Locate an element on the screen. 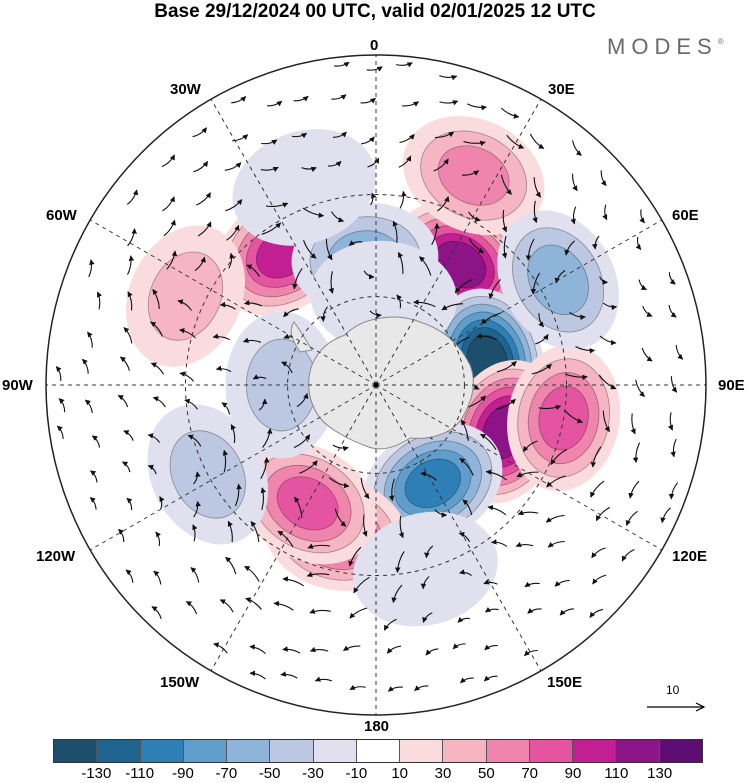 This screenshot has width=750, height=783. colorbar-tick-label: -30 is located at coordinates (313, 773).